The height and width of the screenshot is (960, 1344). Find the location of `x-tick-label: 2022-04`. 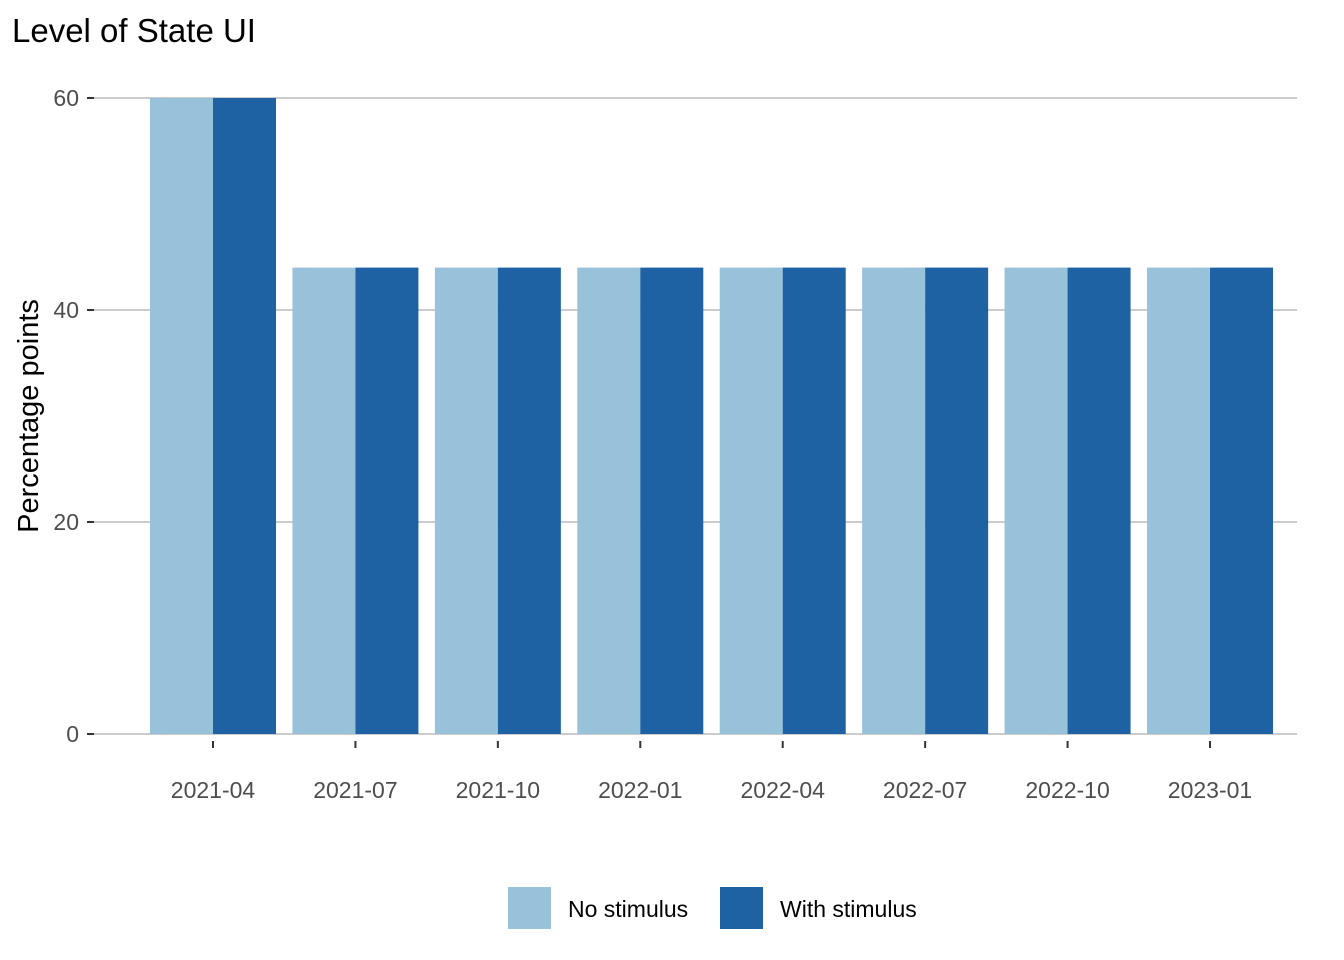

x-tick-label: 2022-04 is located at coordinates (783, 790).